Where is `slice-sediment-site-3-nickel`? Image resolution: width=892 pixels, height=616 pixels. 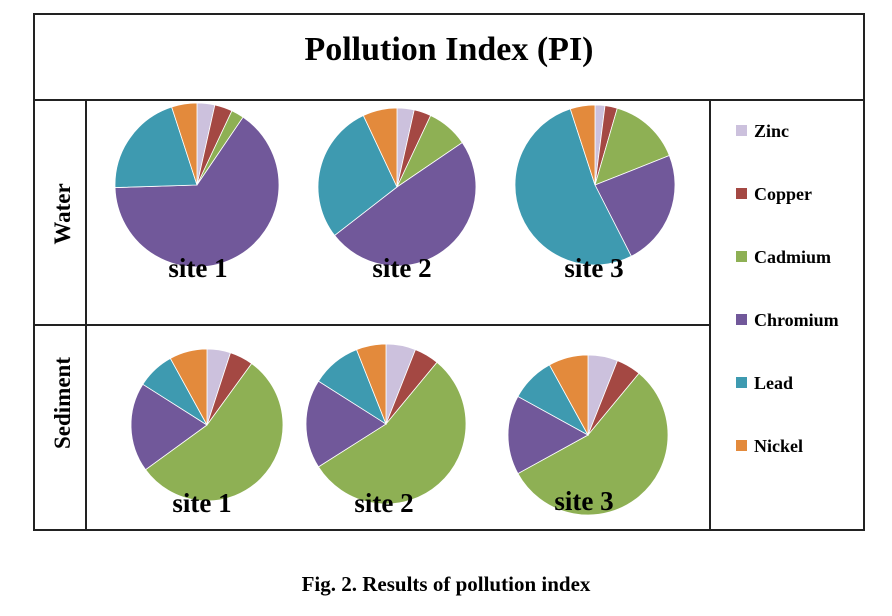 slice-sediment-site-3-nickel is located at coordinates (568, 395).